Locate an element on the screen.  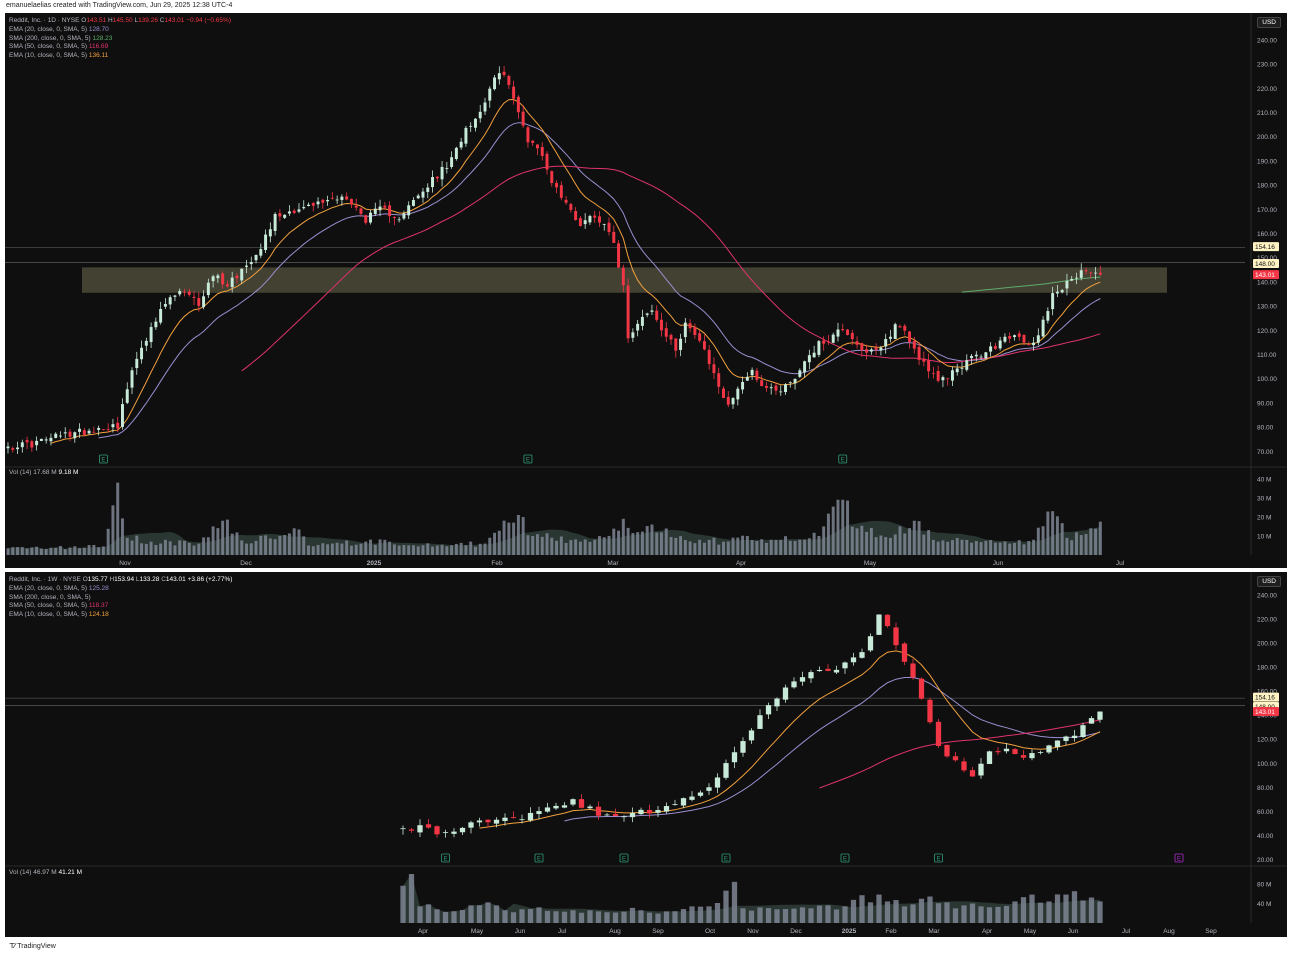
tradingview-brand: TradingView is located at coordinates (36, 946).